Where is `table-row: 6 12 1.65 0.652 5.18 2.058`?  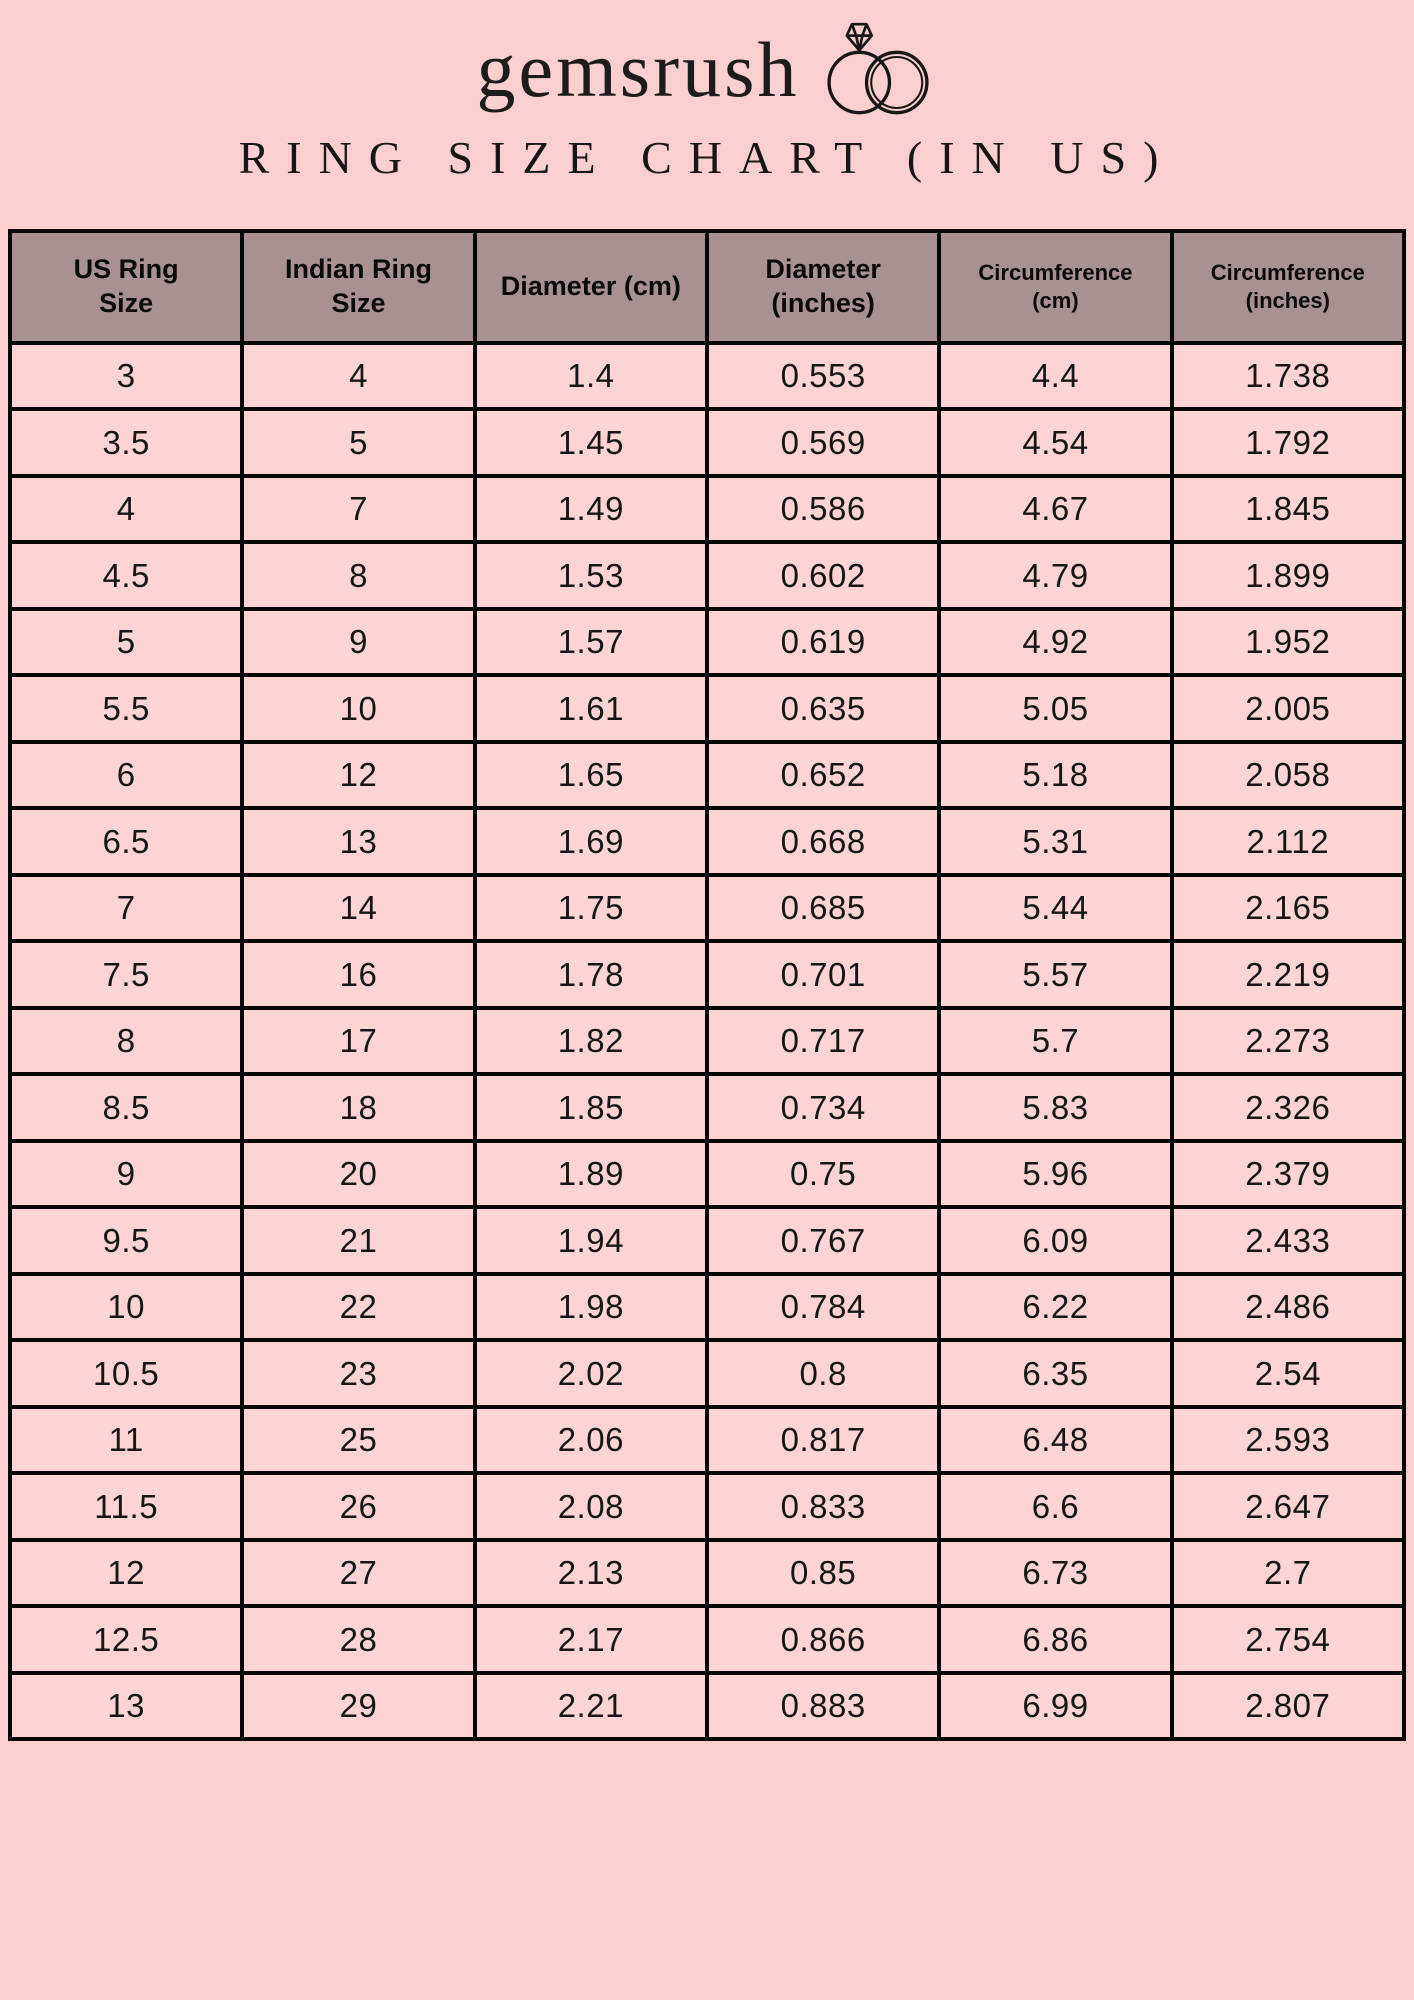
table-row: 6 12 1.65 0.652 5.18 2.058 is located at coordinates (707, 775).